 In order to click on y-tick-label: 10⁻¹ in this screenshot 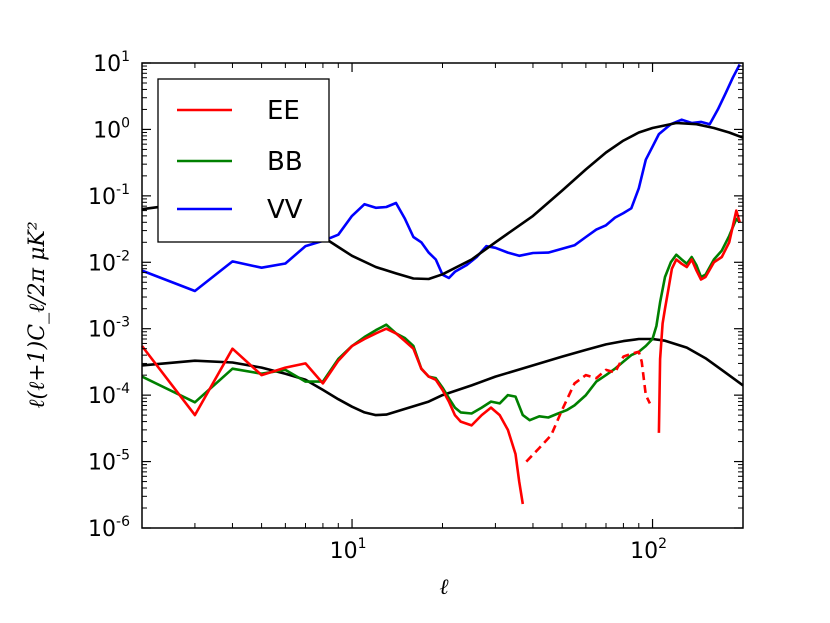, I will do `click(109, 196)`.